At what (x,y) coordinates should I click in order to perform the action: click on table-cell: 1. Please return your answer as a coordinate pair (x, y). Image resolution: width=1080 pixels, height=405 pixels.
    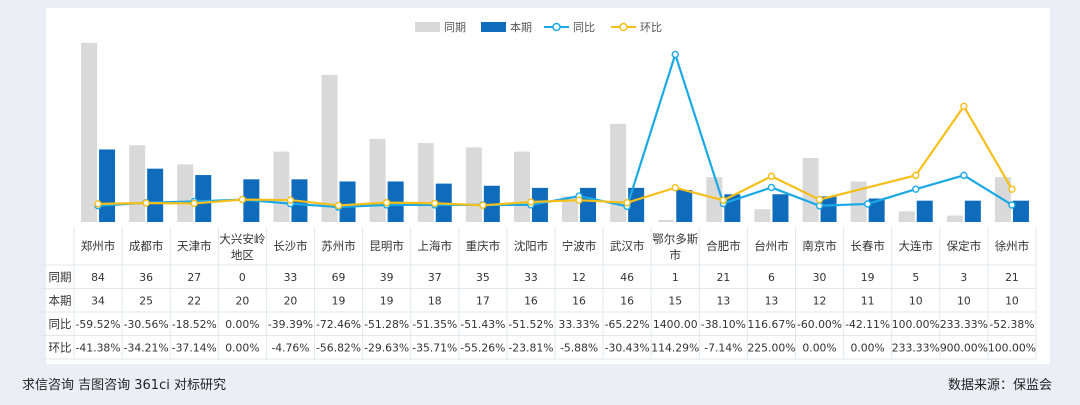
    Looking at the image, I should click on (675, 277).